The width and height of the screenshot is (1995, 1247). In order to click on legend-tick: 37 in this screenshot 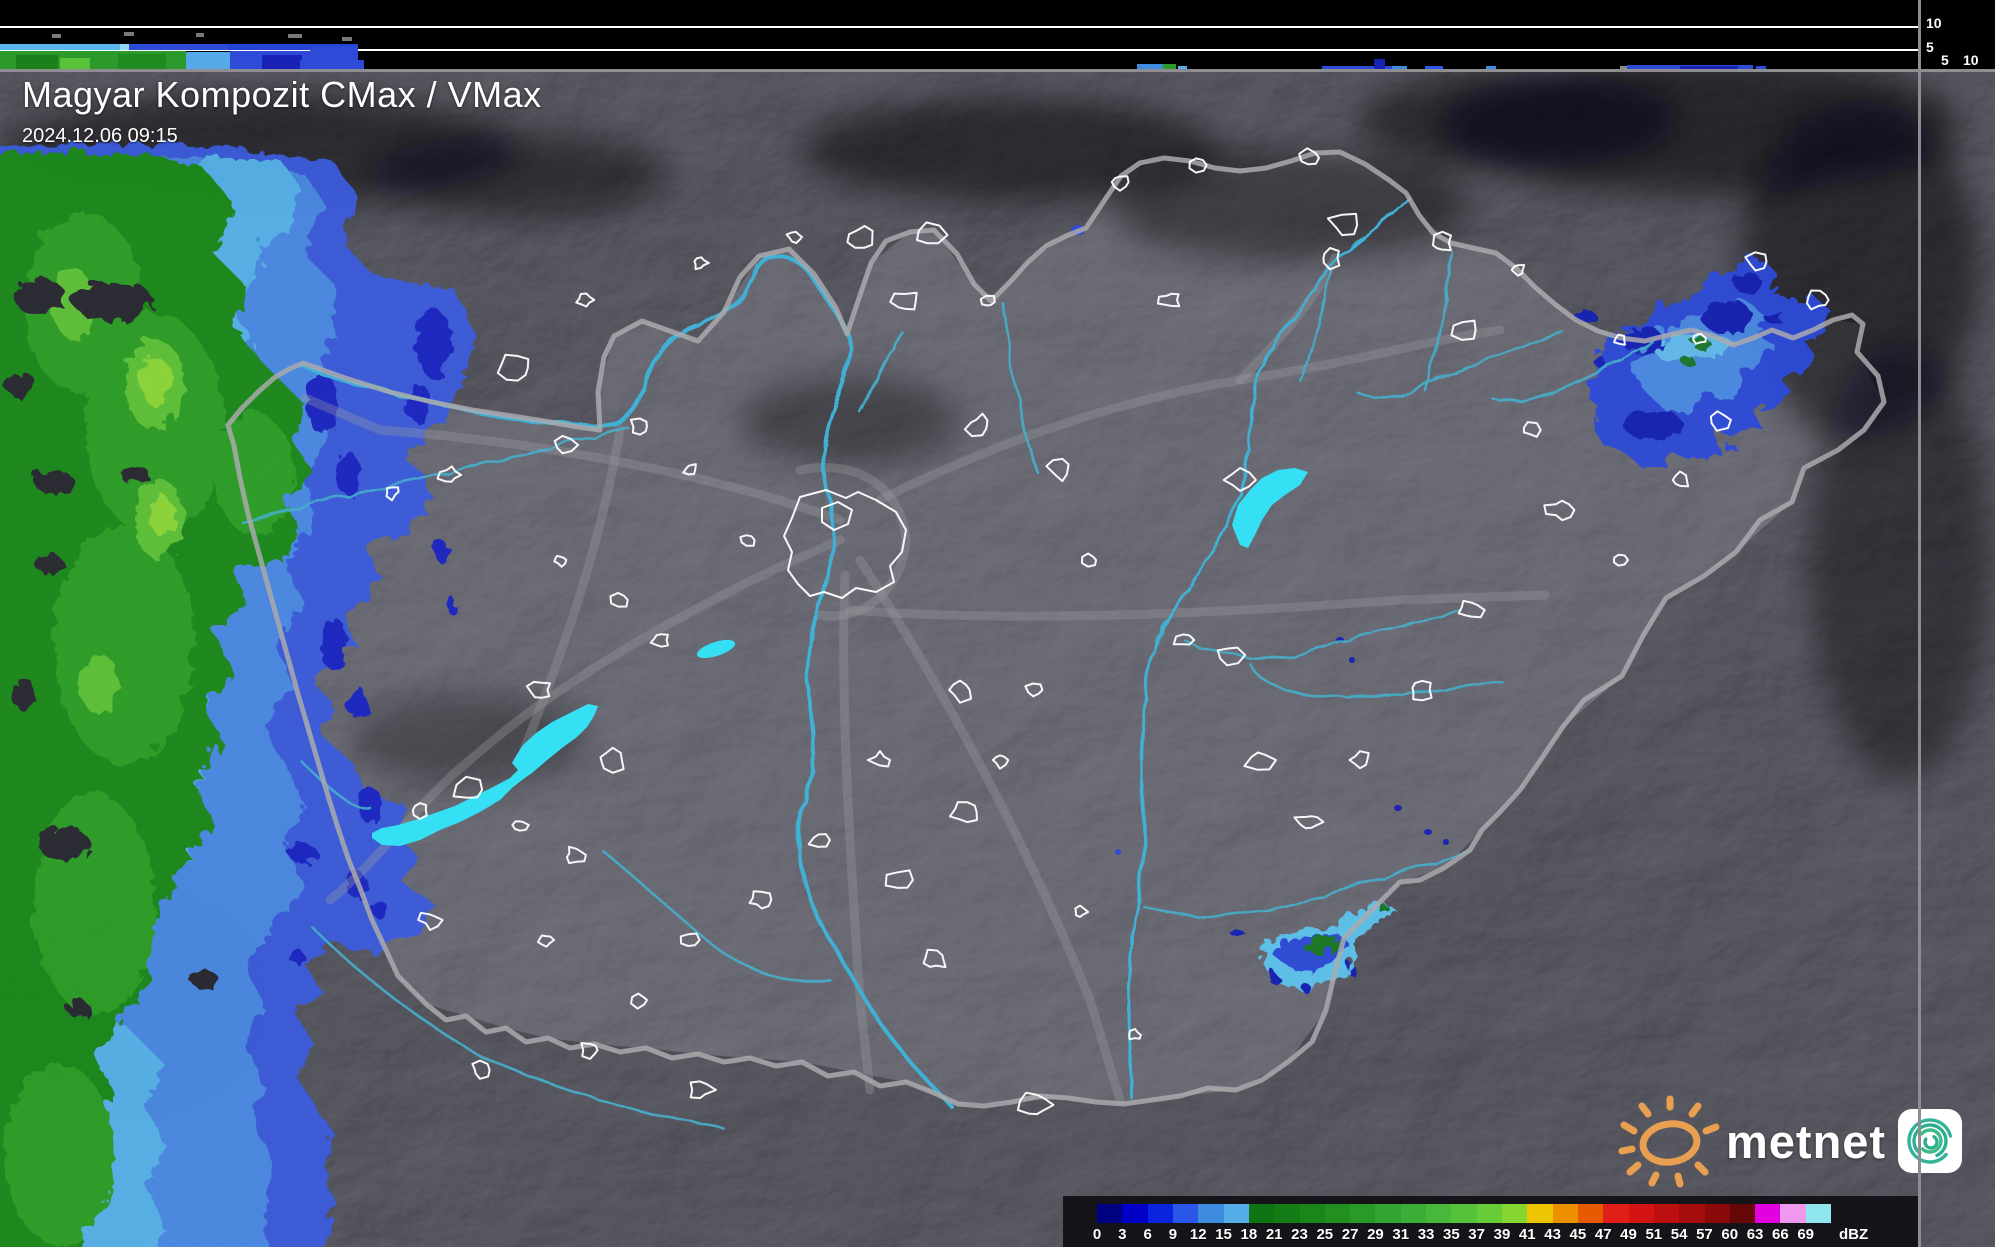, I will do `click(1476, 1234)`.